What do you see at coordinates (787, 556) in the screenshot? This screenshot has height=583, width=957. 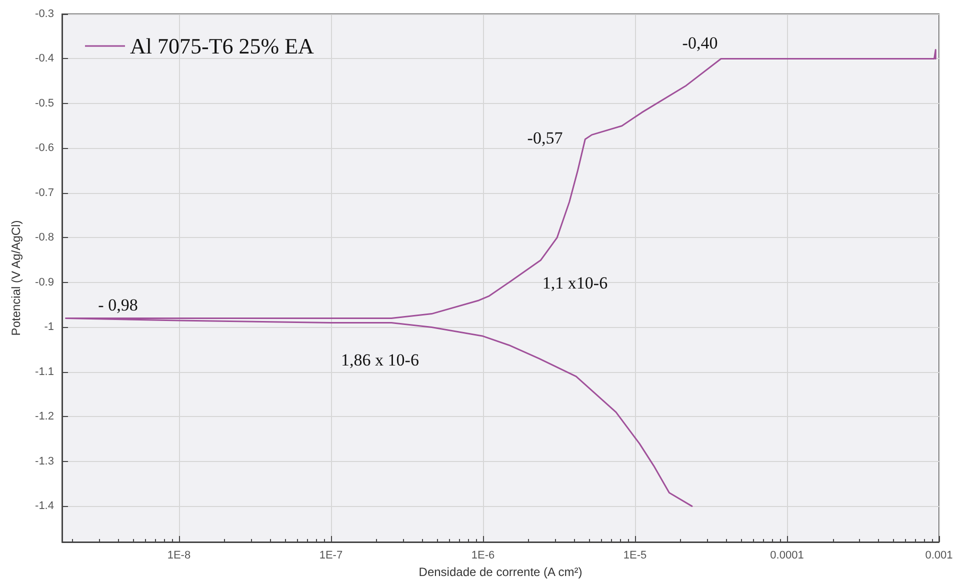 I see `x-tick-label: 0.0001` at bounding box center [787, 556].